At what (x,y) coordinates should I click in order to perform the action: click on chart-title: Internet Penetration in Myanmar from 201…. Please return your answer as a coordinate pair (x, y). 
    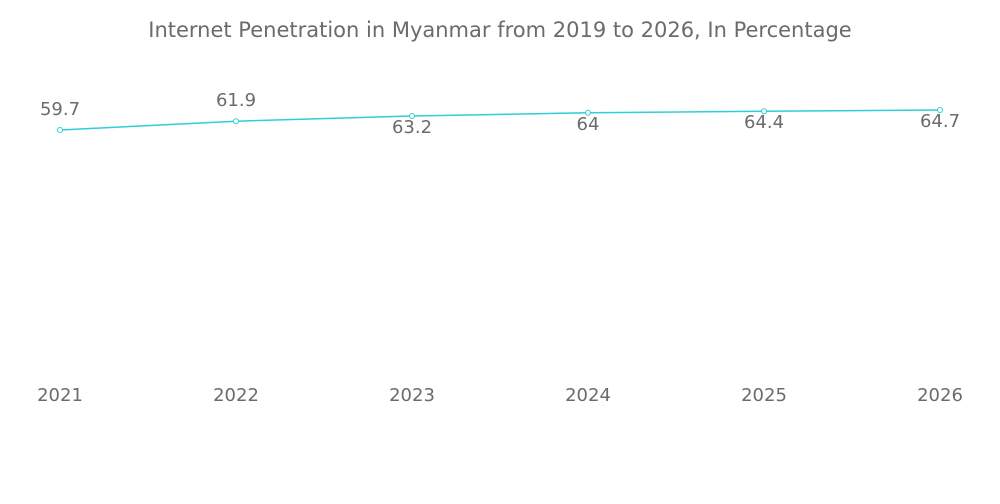
    Looking at the image, I should click on (499, 30).